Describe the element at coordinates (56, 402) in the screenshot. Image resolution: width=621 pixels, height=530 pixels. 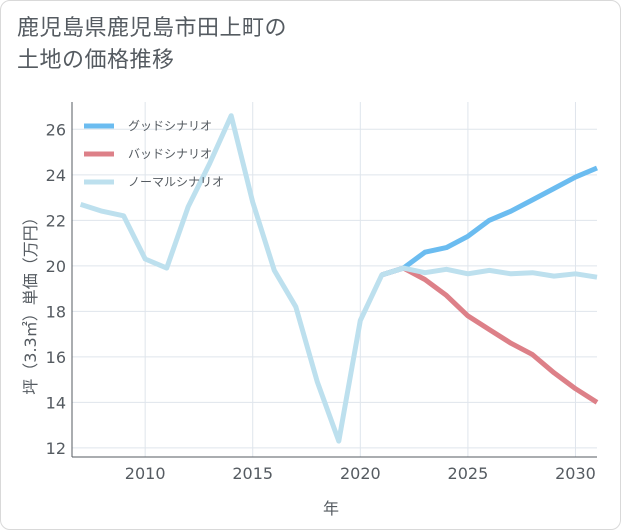
I see `y-tick-label-1: 14` at that location.